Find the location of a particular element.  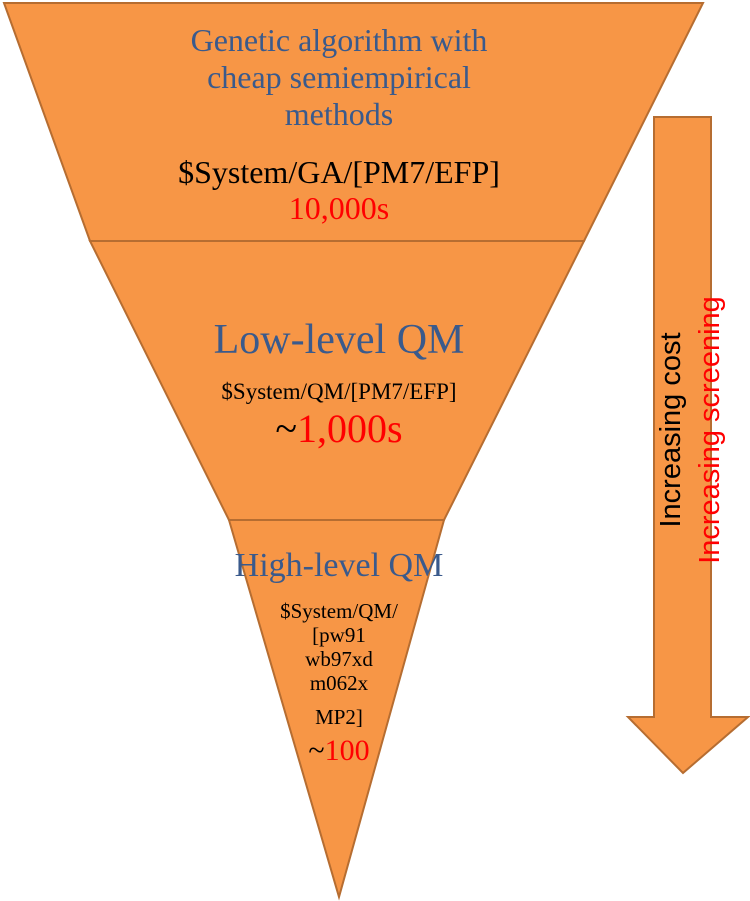

tier-2-count-value: 1,000s is located at coordinates (350, 428).